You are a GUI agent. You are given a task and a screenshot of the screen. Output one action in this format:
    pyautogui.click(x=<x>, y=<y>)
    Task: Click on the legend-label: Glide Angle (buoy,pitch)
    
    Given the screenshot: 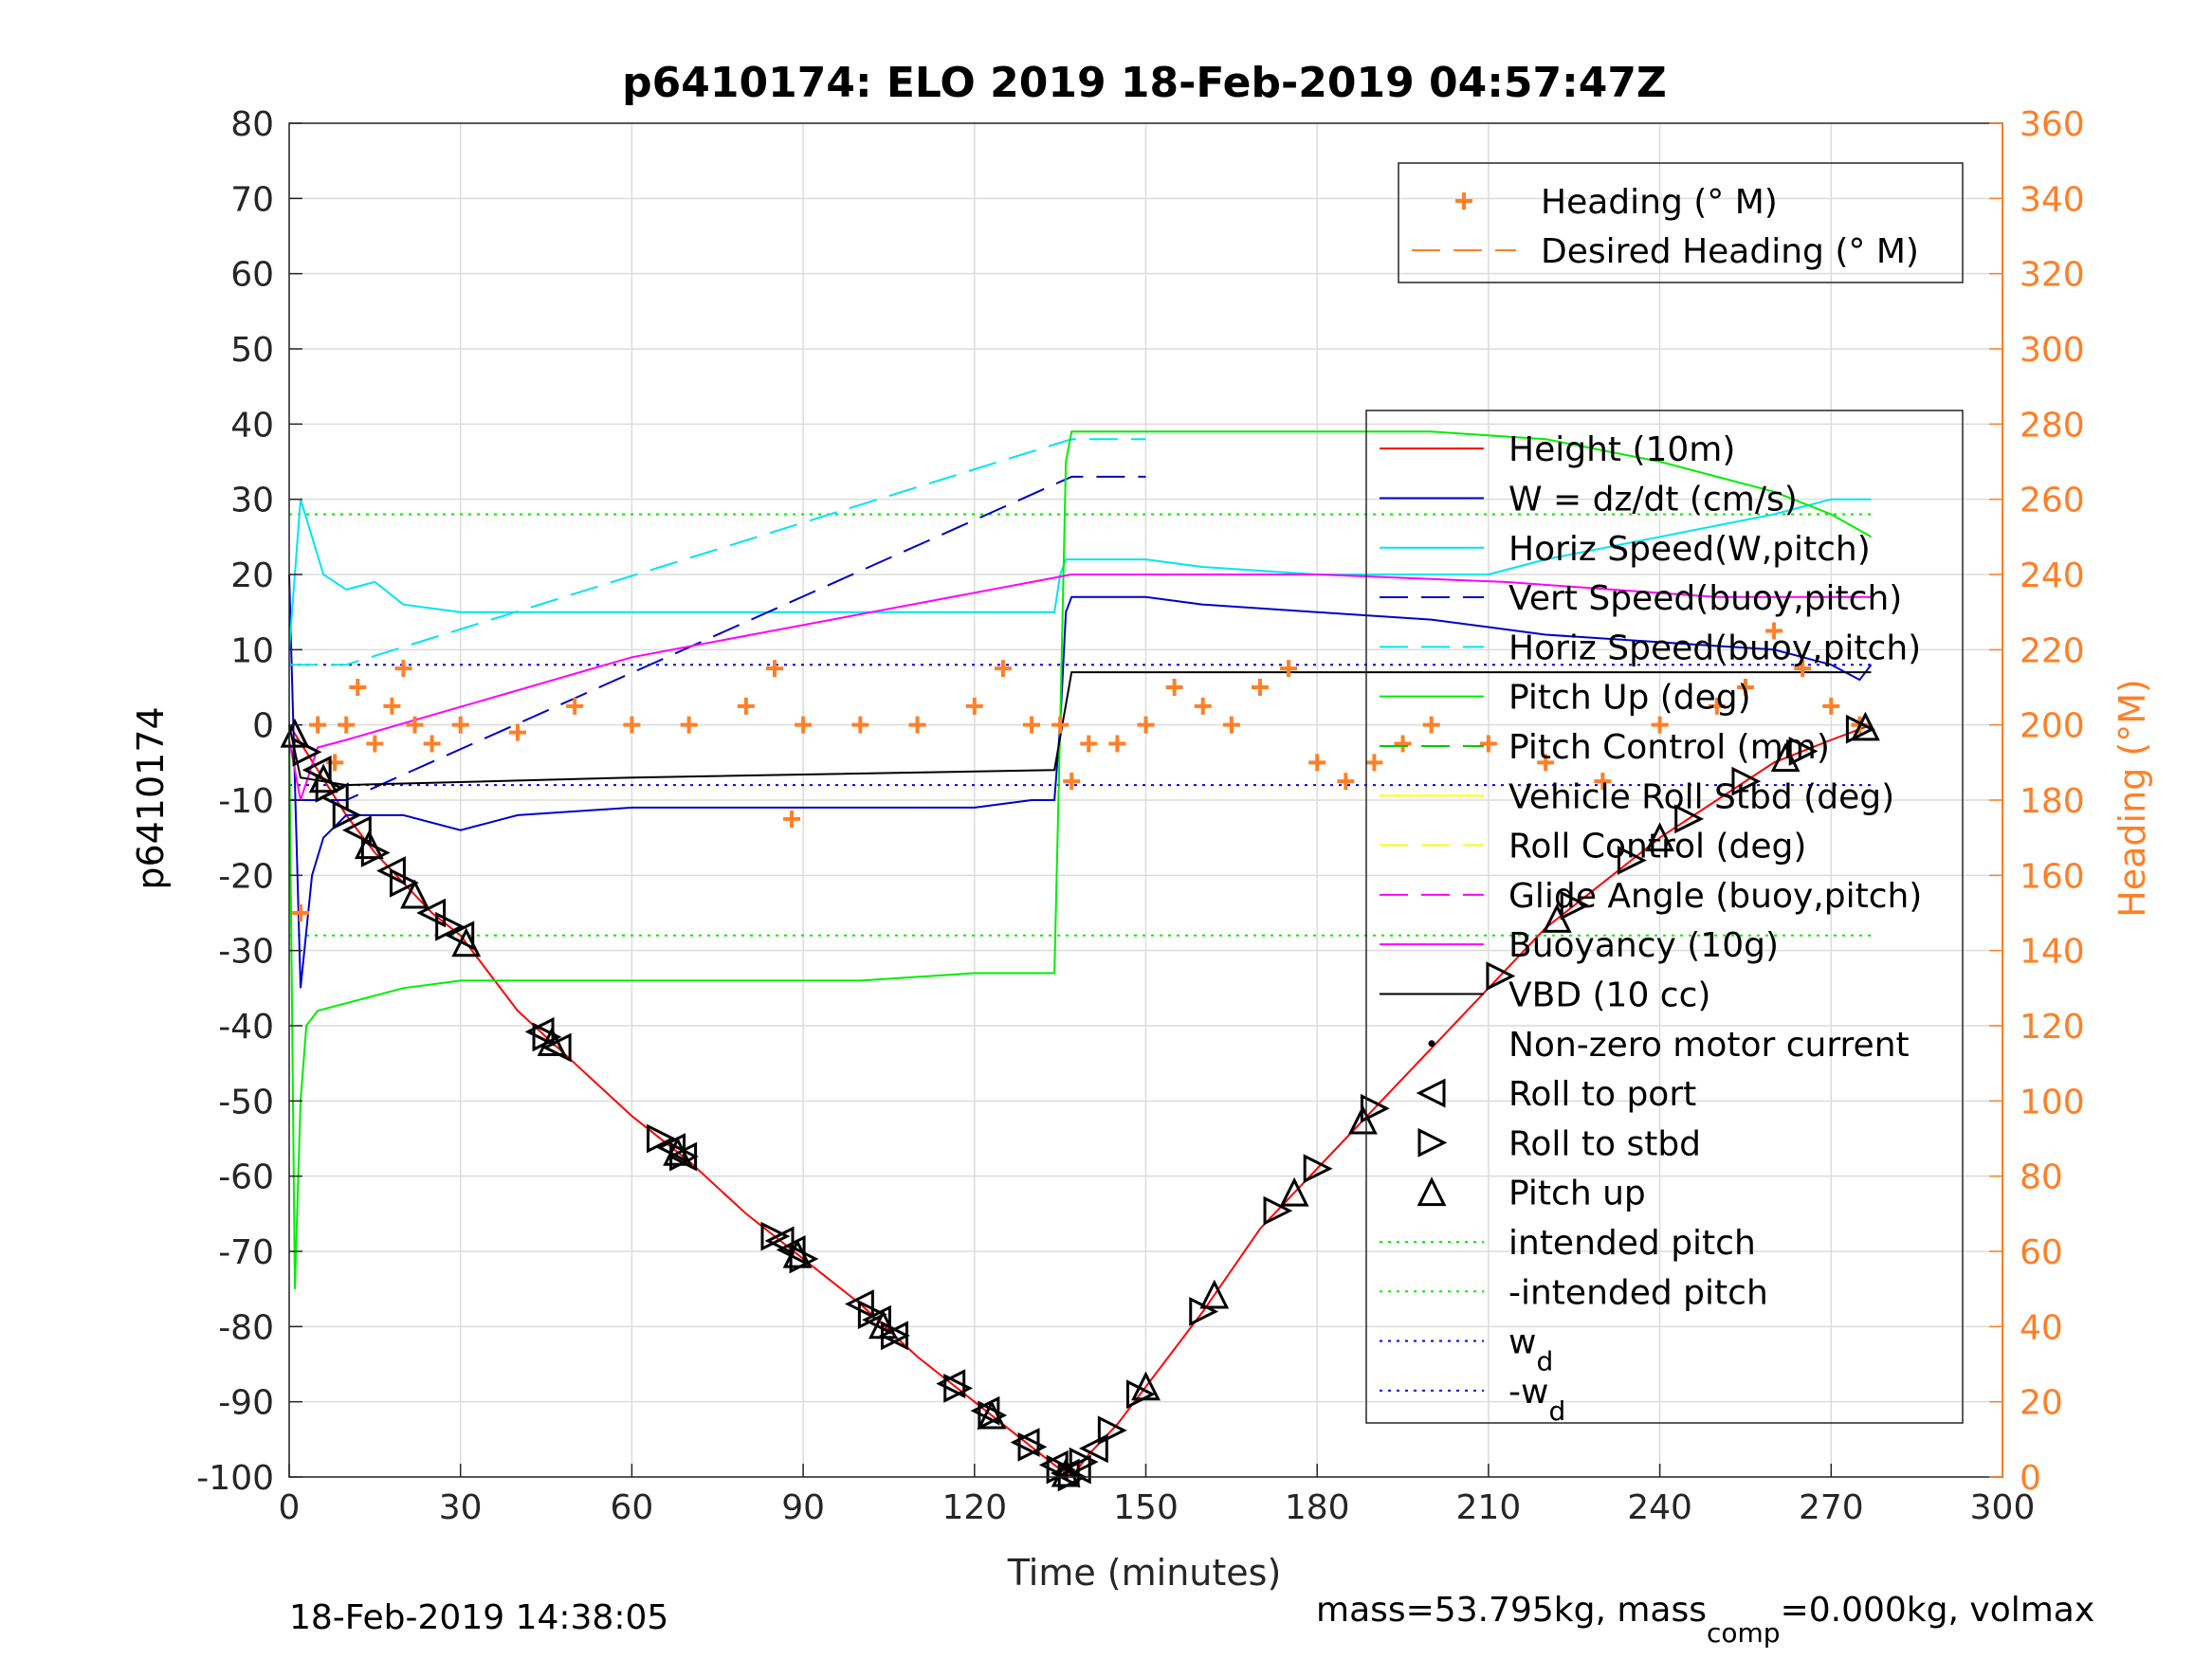 What is the action you would take?
    pyautogui.click(x=1715, y=896)
    